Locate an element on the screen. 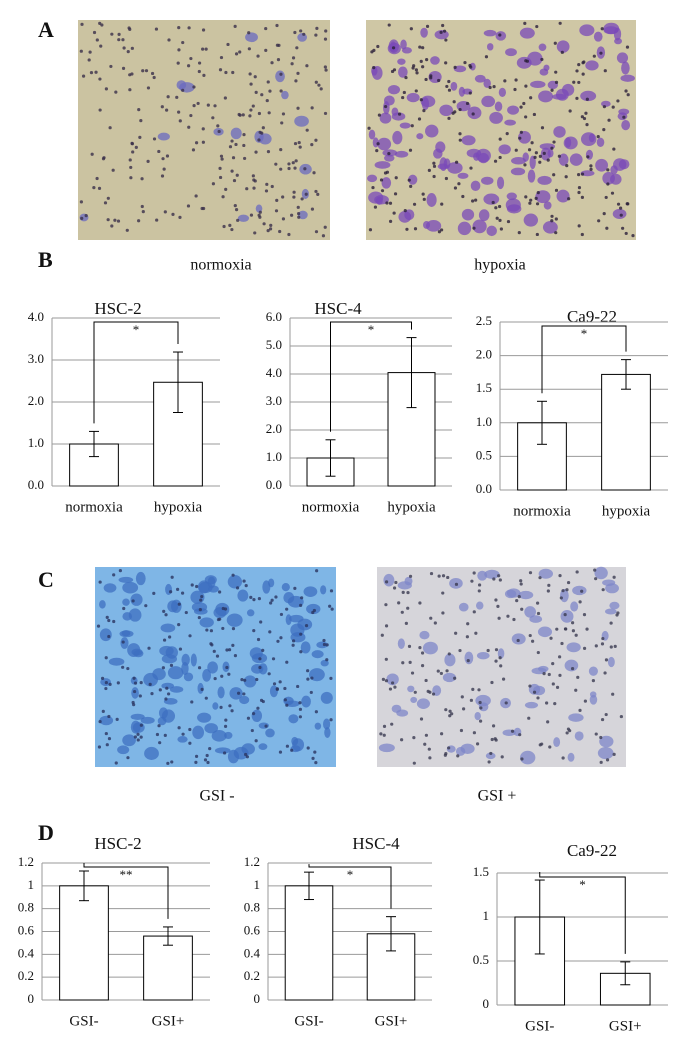 This screenshot has width=688, height=1045. error-bar is located at coordinates (625, 973).